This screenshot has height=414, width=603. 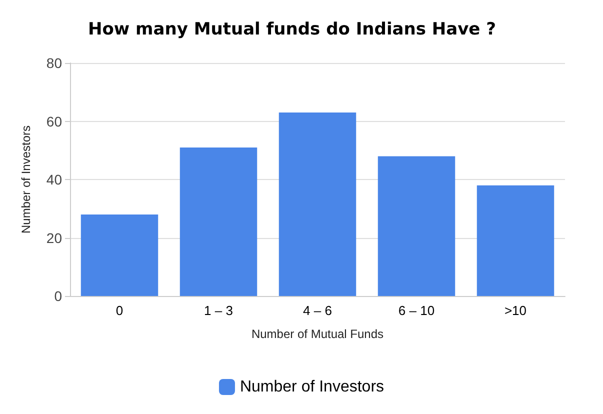 What do you see at coordinates (54, 121) in the screenshot?
I see `y-tick-label: 60` at bounding box center [54, 121].